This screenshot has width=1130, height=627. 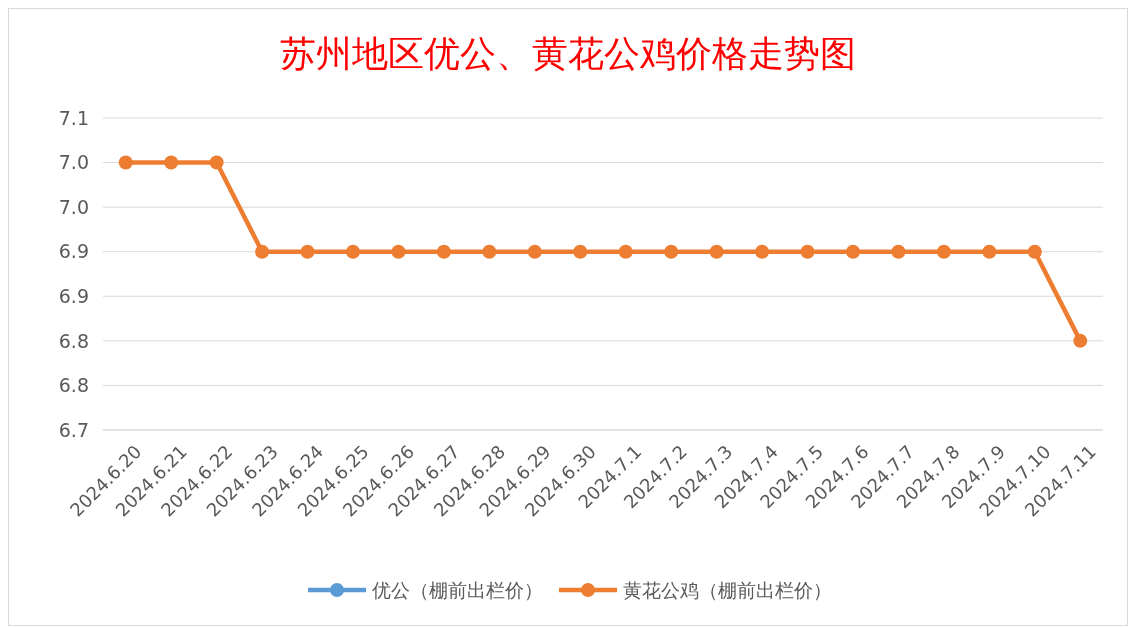 I want to click on y-tick-label: 6.7, so click(x=73, y=429).